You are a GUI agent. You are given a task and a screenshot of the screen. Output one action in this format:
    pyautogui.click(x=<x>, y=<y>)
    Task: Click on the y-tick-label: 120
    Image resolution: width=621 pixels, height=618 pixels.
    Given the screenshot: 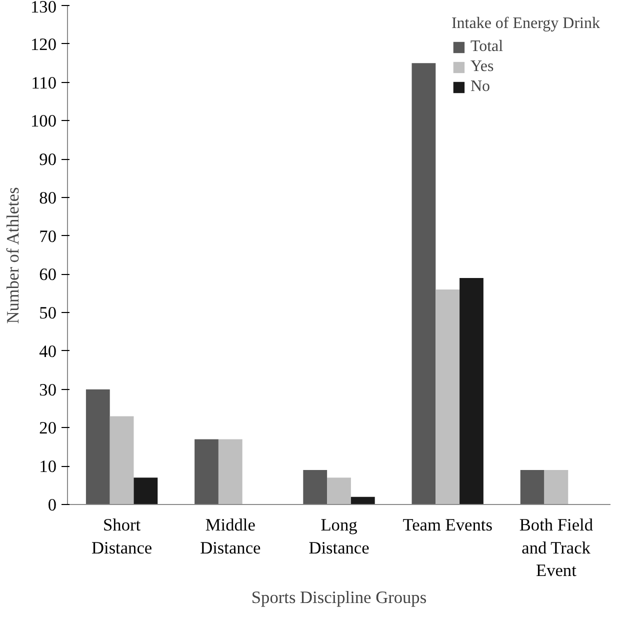 What is the action you would take?
    pyautogui.click(x=43, y=44)
    